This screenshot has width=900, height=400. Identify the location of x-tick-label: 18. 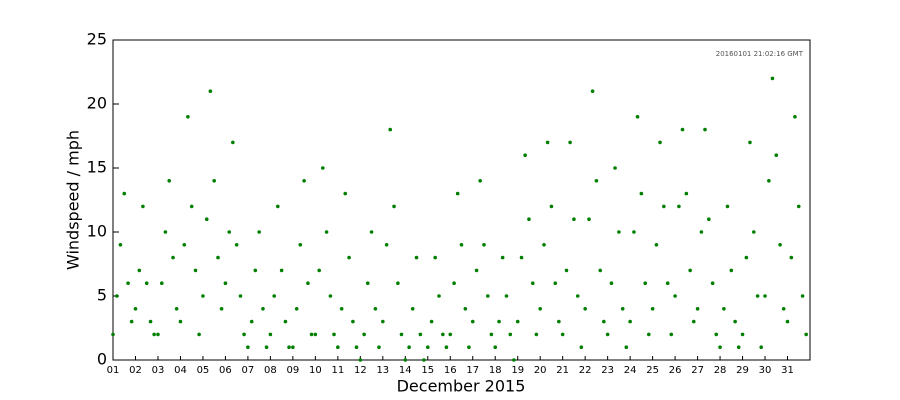
(495, 370).